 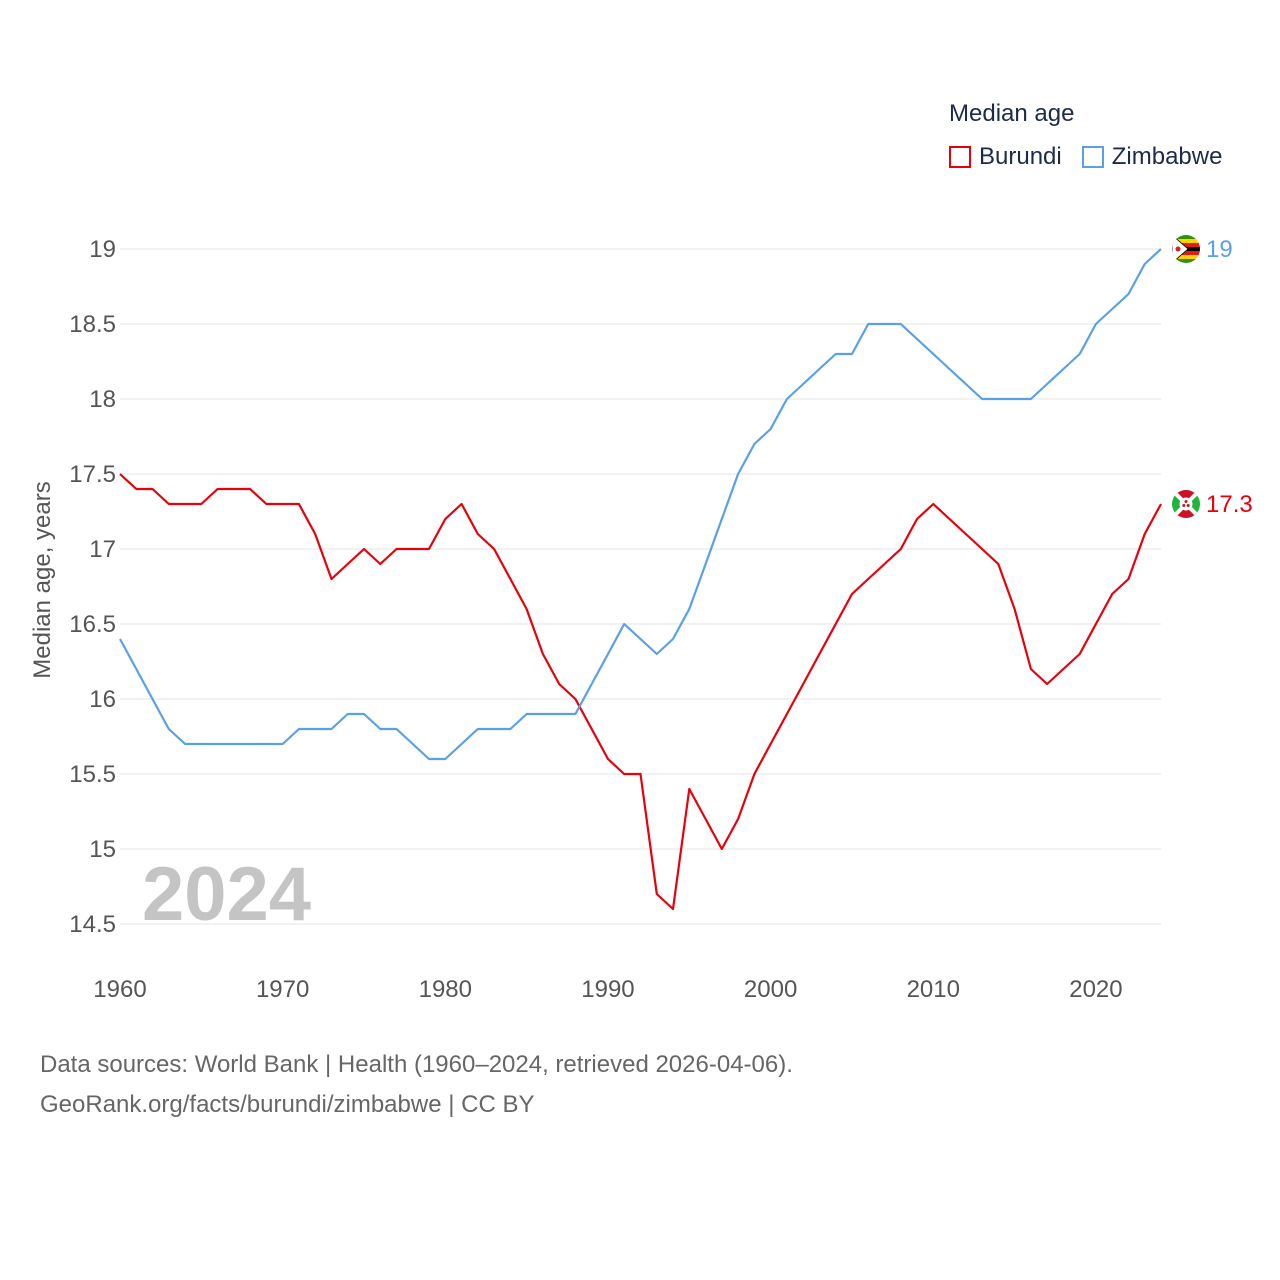 I want to click on y-tick-label: 19, so click(x=102, y=249).